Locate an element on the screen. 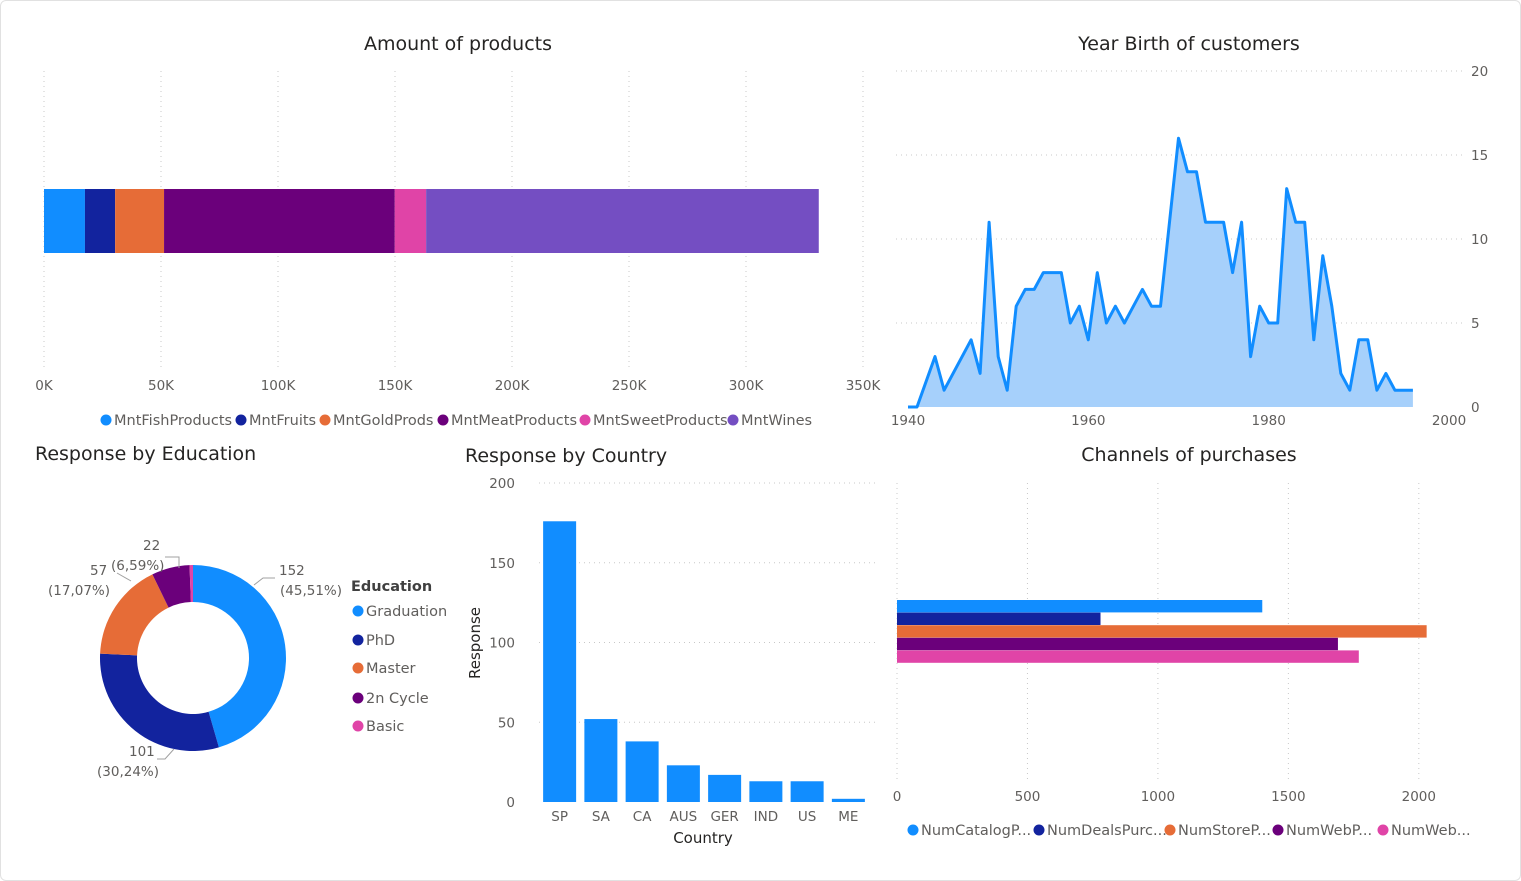 The height and width of the screenshot is (881, 1521). bar-ger is located at coordinates (725, 788).